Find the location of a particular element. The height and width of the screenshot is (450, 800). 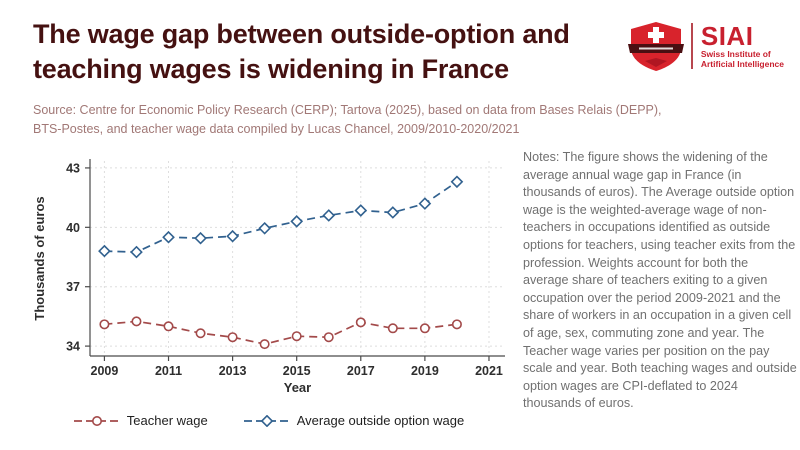

svg-text: Year is located at coordinates (297, 387).